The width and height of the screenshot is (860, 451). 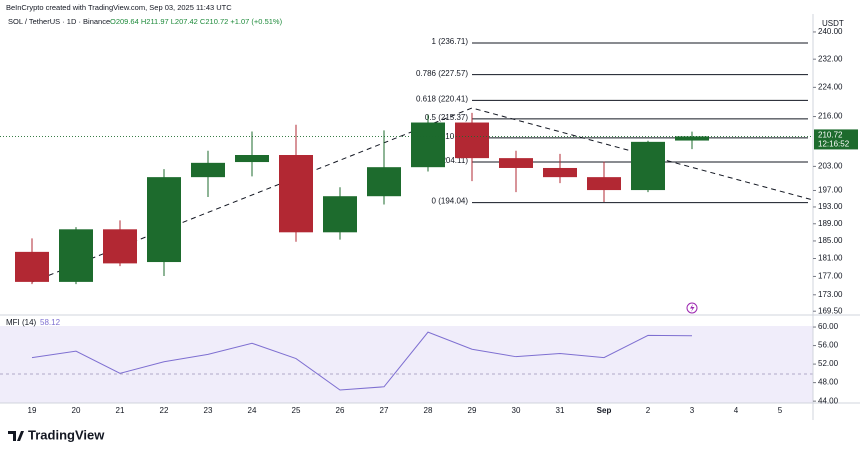 What do you see at coordinates (296, 410) in the screenshot?
I see `x-tick-label: 25` at bounding box center [296, 410].